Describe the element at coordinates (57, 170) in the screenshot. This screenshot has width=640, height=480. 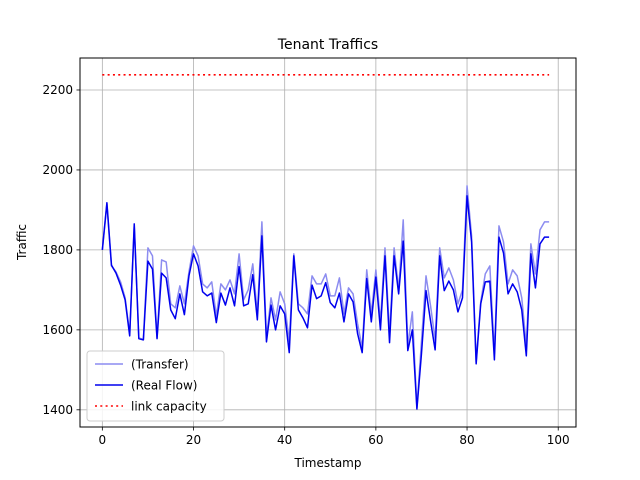
I see `y-tick-label: 2000` at that location.